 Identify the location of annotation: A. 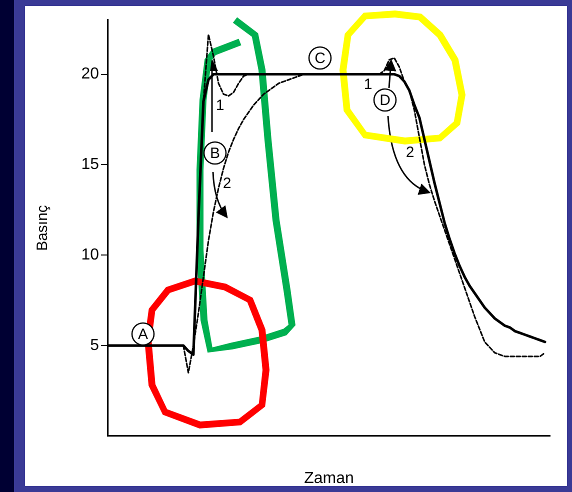
(143, 335).